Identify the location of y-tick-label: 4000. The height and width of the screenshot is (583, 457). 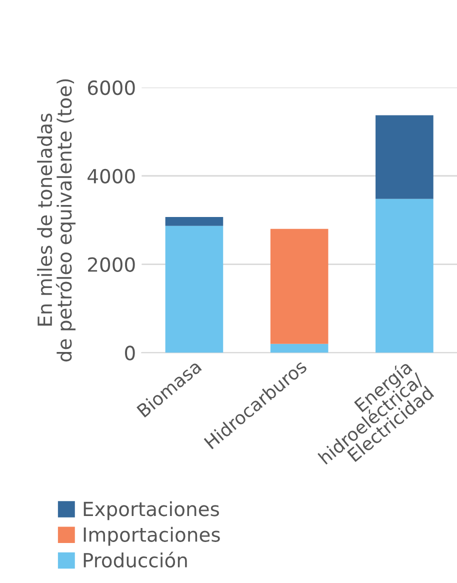
(111, 176).